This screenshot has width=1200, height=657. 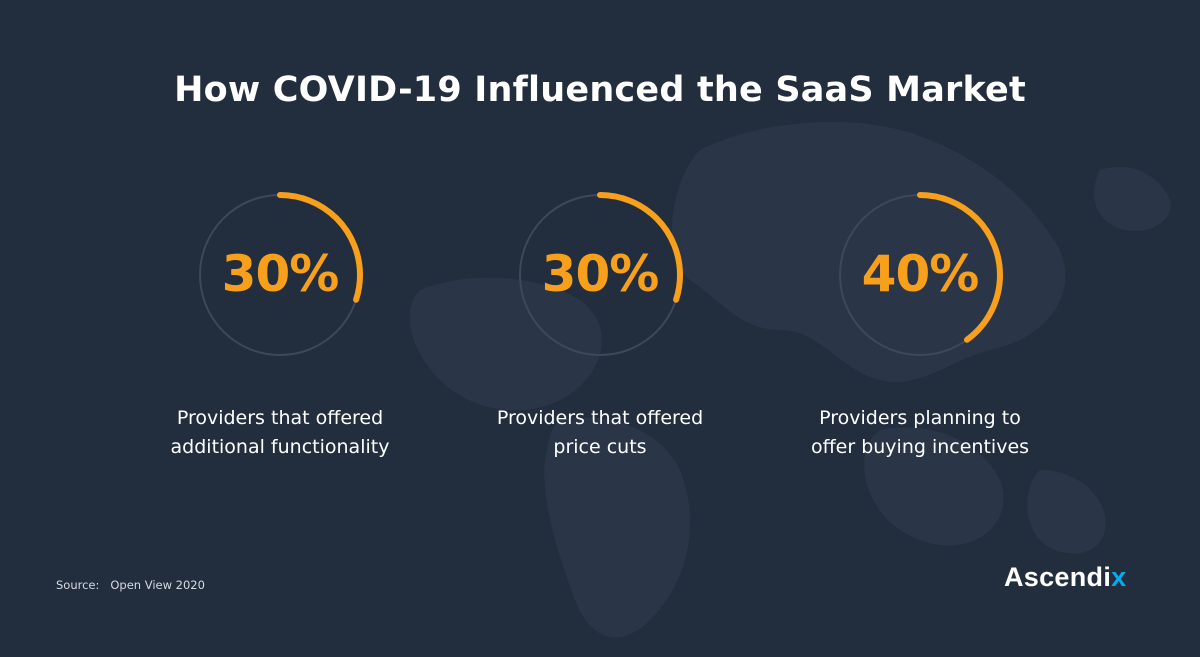 What do you see at coordinates (920, 418) in the screenshot?
I see `stat-label-3-line1: Providers planning to` at bounding box center [920, 418].